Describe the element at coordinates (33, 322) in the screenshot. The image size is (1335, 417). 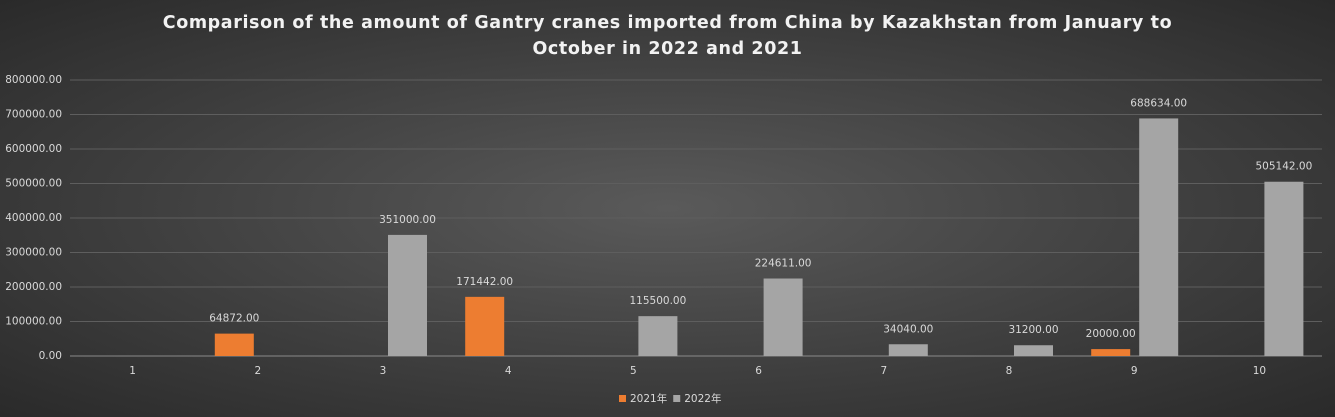
I see `y-tick-label: 100000.00` at that location.